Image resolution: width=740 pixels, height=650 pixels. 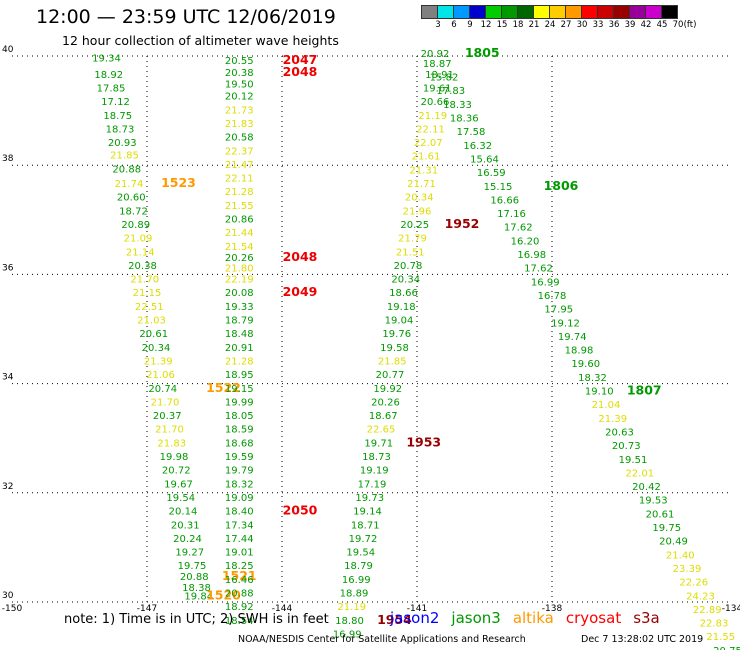 What do you see at coordinates (476, 618) in the screenshot?
I see `mission-jason3: jason3` at bounding box center [476, 618].